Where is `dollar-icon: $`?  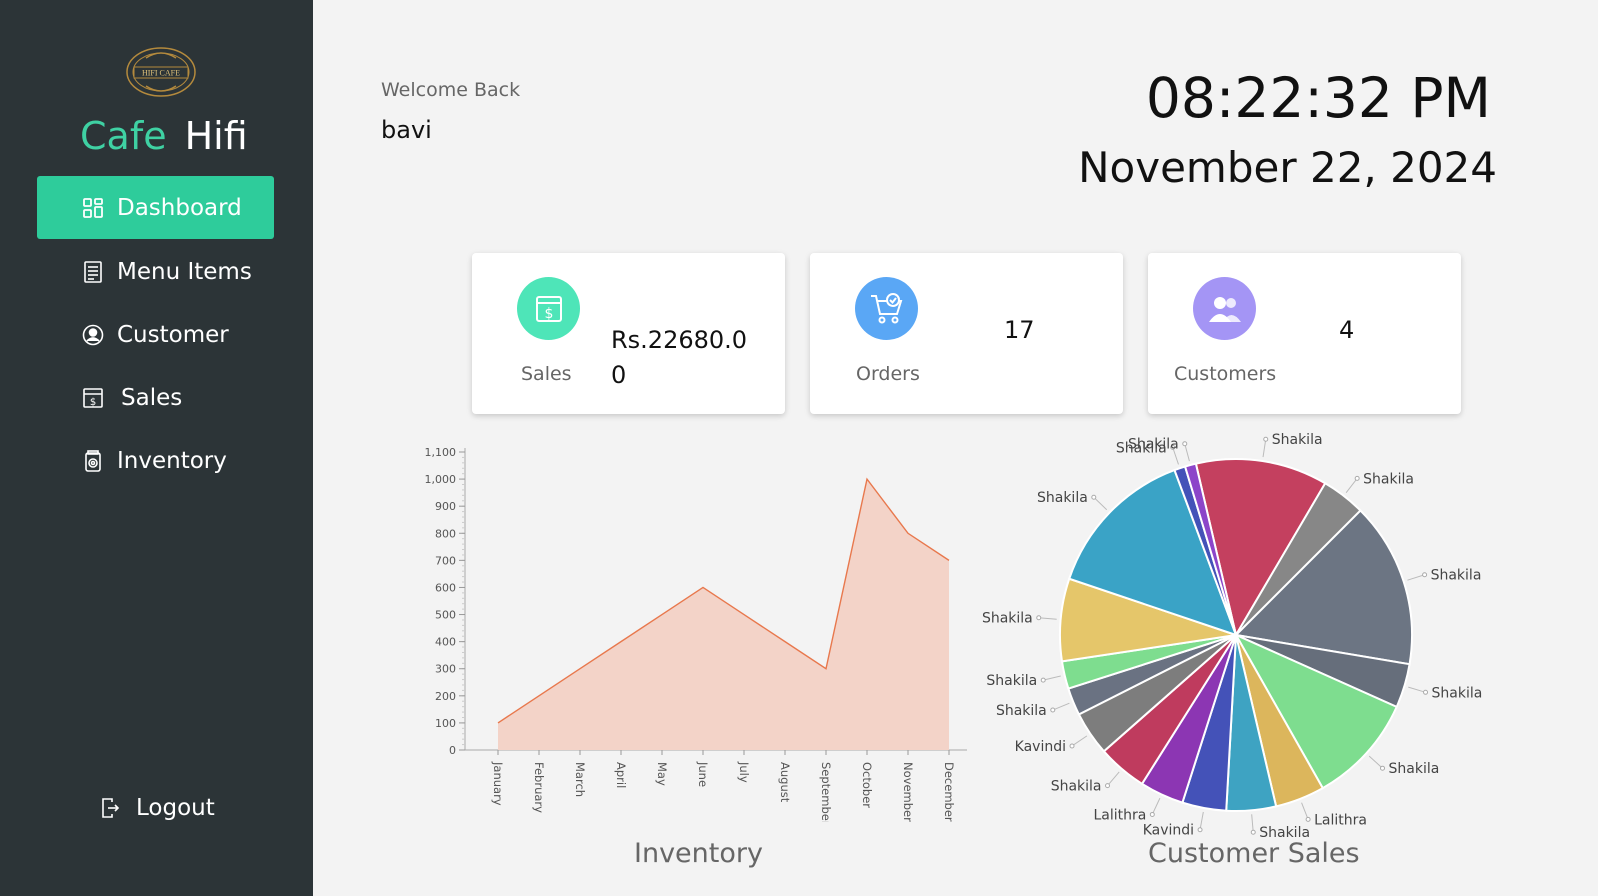 dollar-icon: $ is located at coordinates (548, 308).